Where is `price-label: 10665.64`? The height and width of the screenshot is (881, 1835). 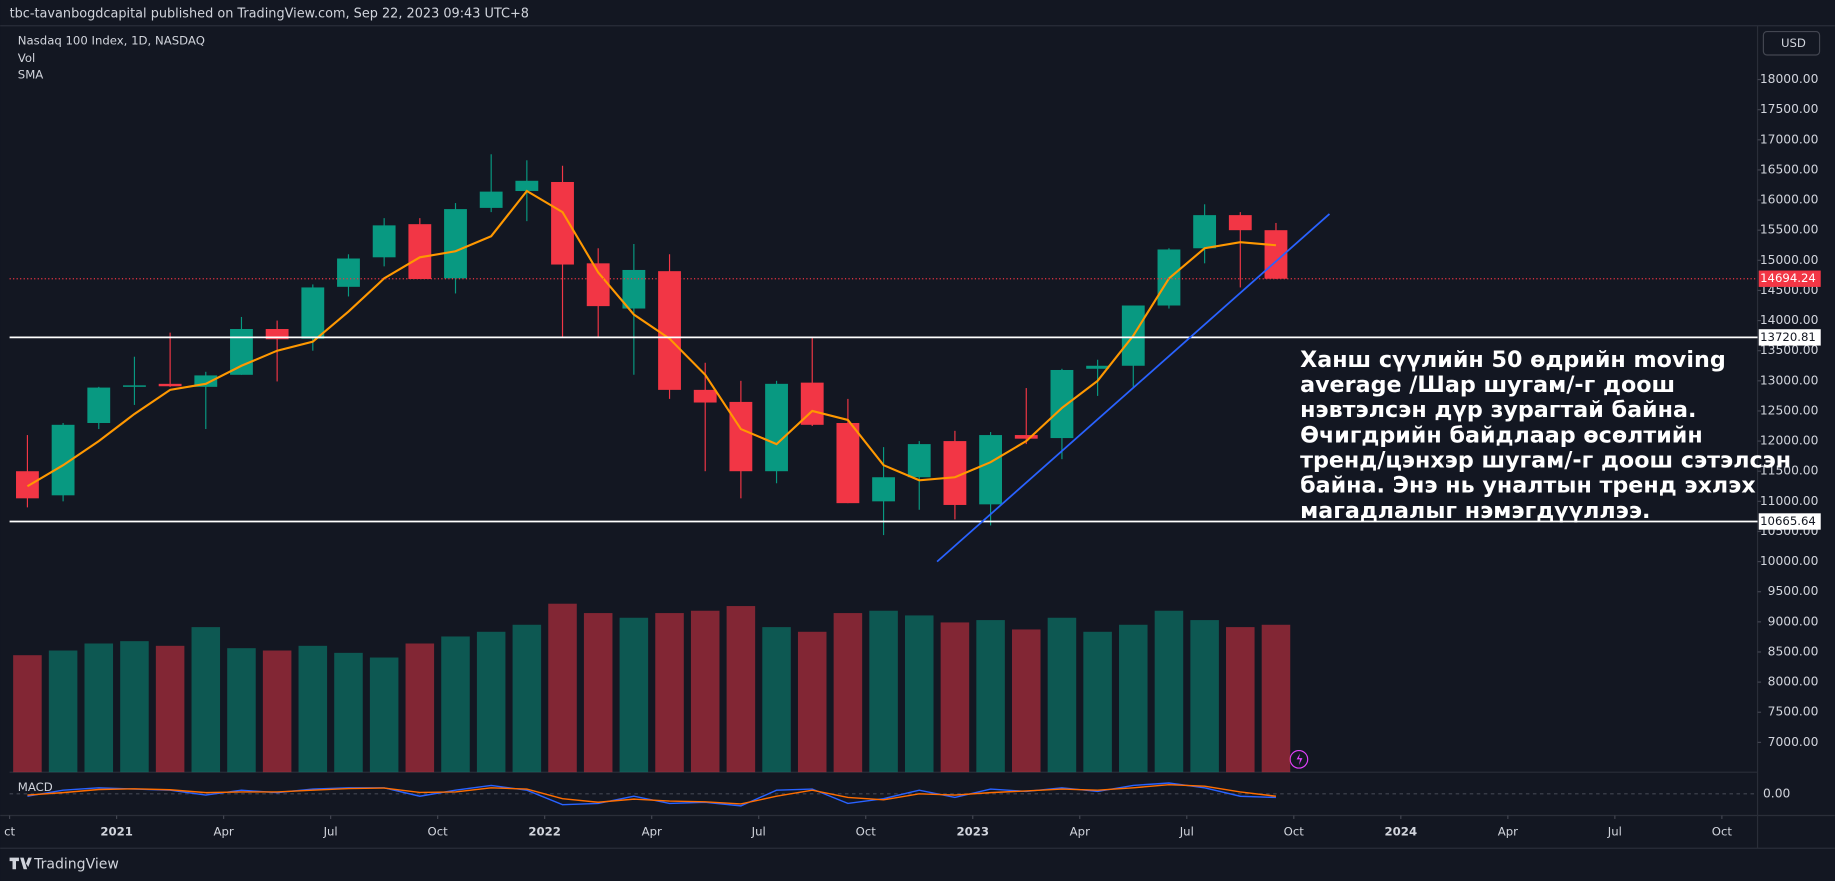
price-label: 10665.64 is located at coordinates (1788, 521).